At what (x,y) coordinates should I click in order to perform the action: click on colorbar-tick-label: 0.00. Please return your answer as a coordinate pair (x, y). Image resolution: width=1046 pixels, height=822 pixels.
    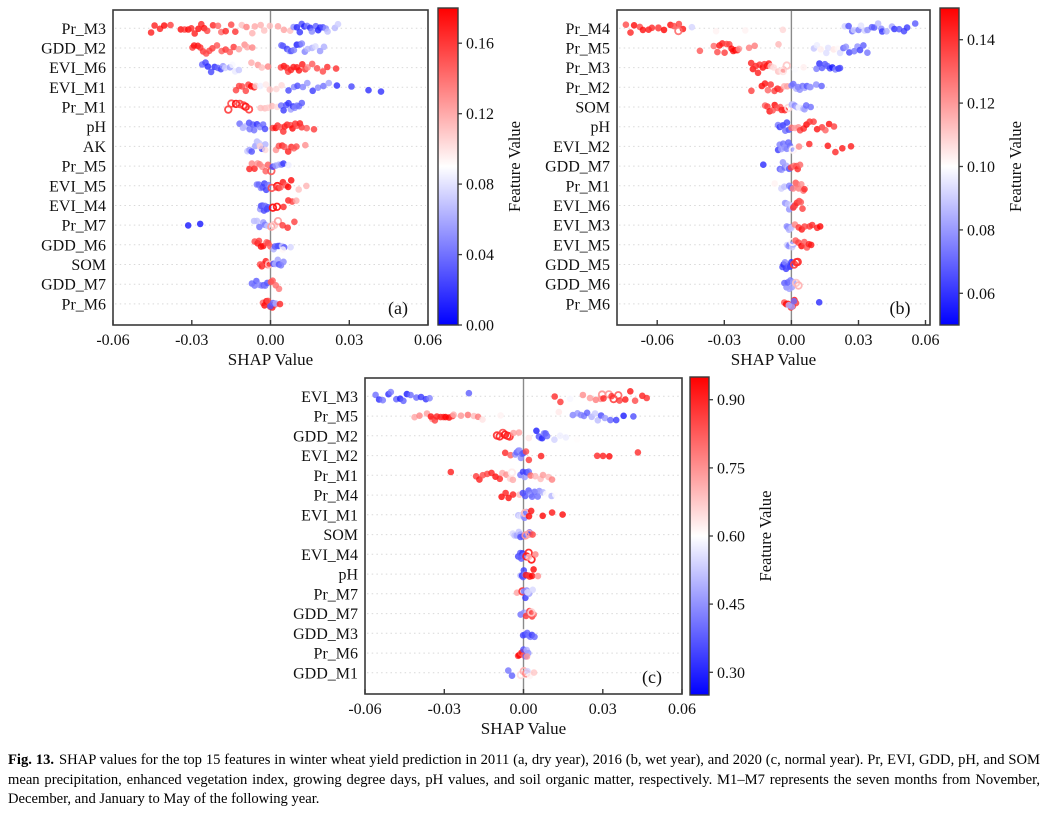
    Looking at the image, I should click on (480, 326).